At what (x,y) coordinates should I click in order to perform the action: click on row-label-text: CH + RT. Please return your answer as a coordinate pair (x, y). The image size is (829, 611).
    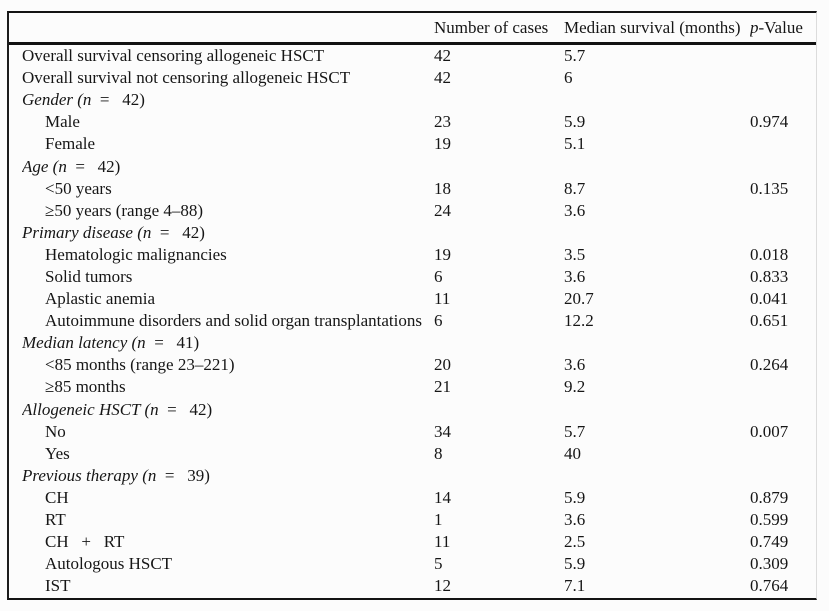
    Looking at the image, I should click on (85, 542).